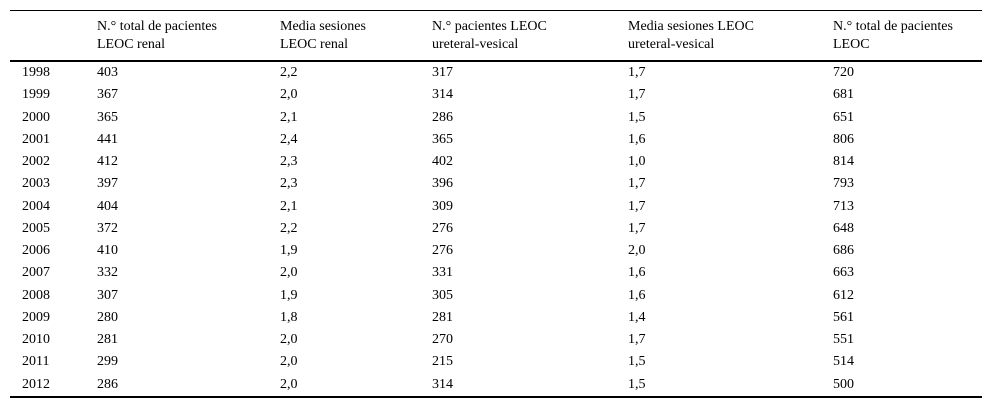 The width and height of the screenshot is (992, 411). I want to click on value-cell: 1,0, so click(637, 161).